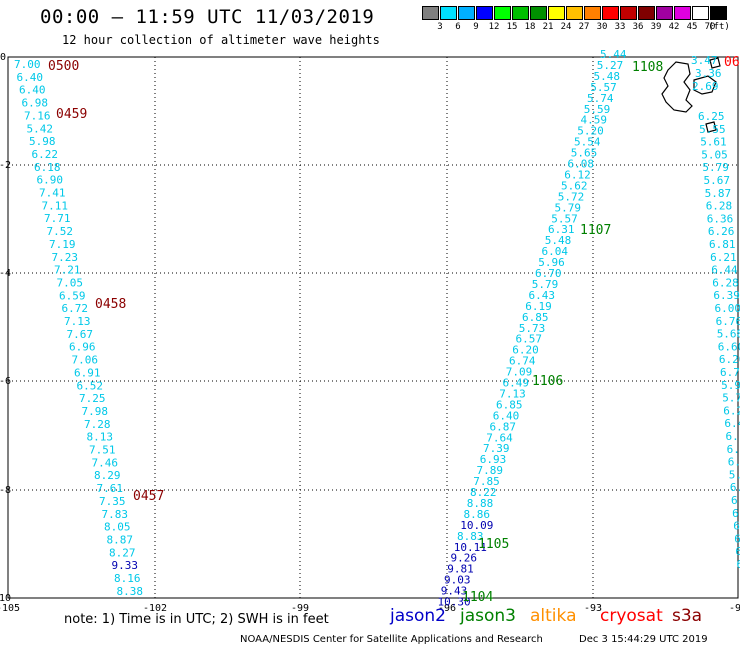 The image size is (740, 650). I want to click on wave-height-value: 7.35, so click(112, 501).